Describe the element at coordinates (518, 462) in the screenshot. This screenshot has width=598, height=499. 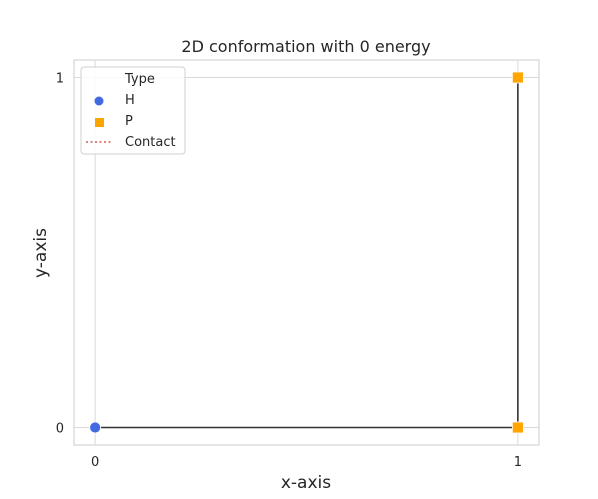
I see `x-tick-label: 1` at that location.